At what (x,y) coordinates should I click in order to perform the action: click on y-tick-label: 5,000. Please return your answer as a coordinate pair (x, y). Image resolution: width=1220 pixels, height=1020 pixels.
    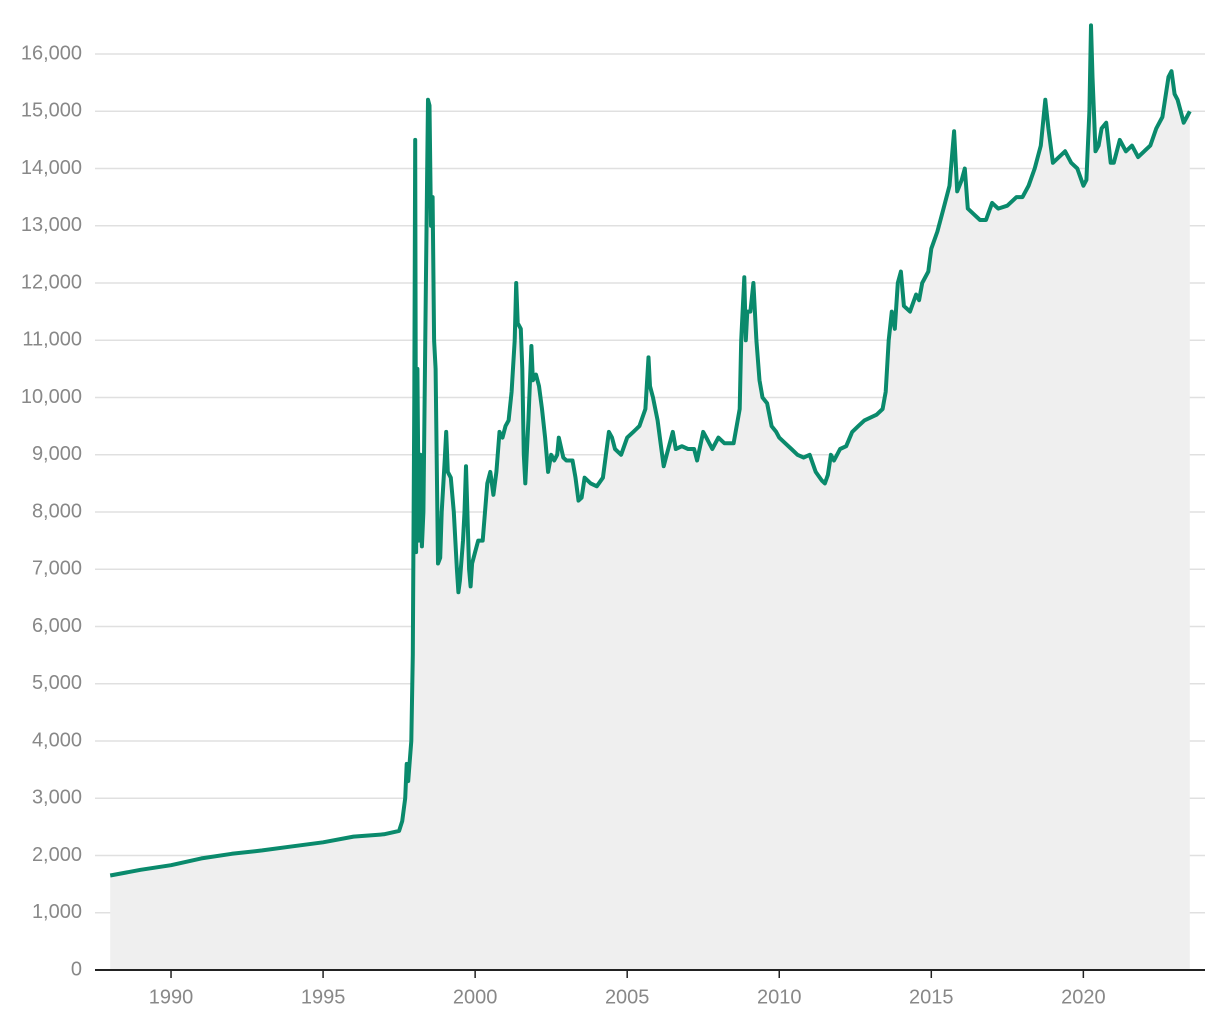
    Looking at the image, I should click on (57, 683).